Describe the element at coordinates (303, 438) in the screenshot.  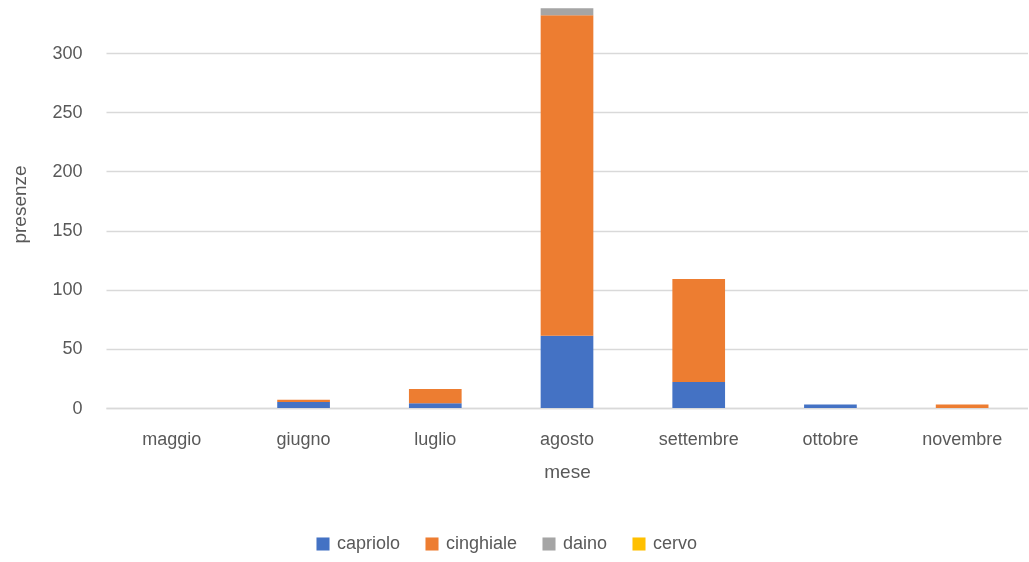
I see `x-tick-label: giugno` at that location.